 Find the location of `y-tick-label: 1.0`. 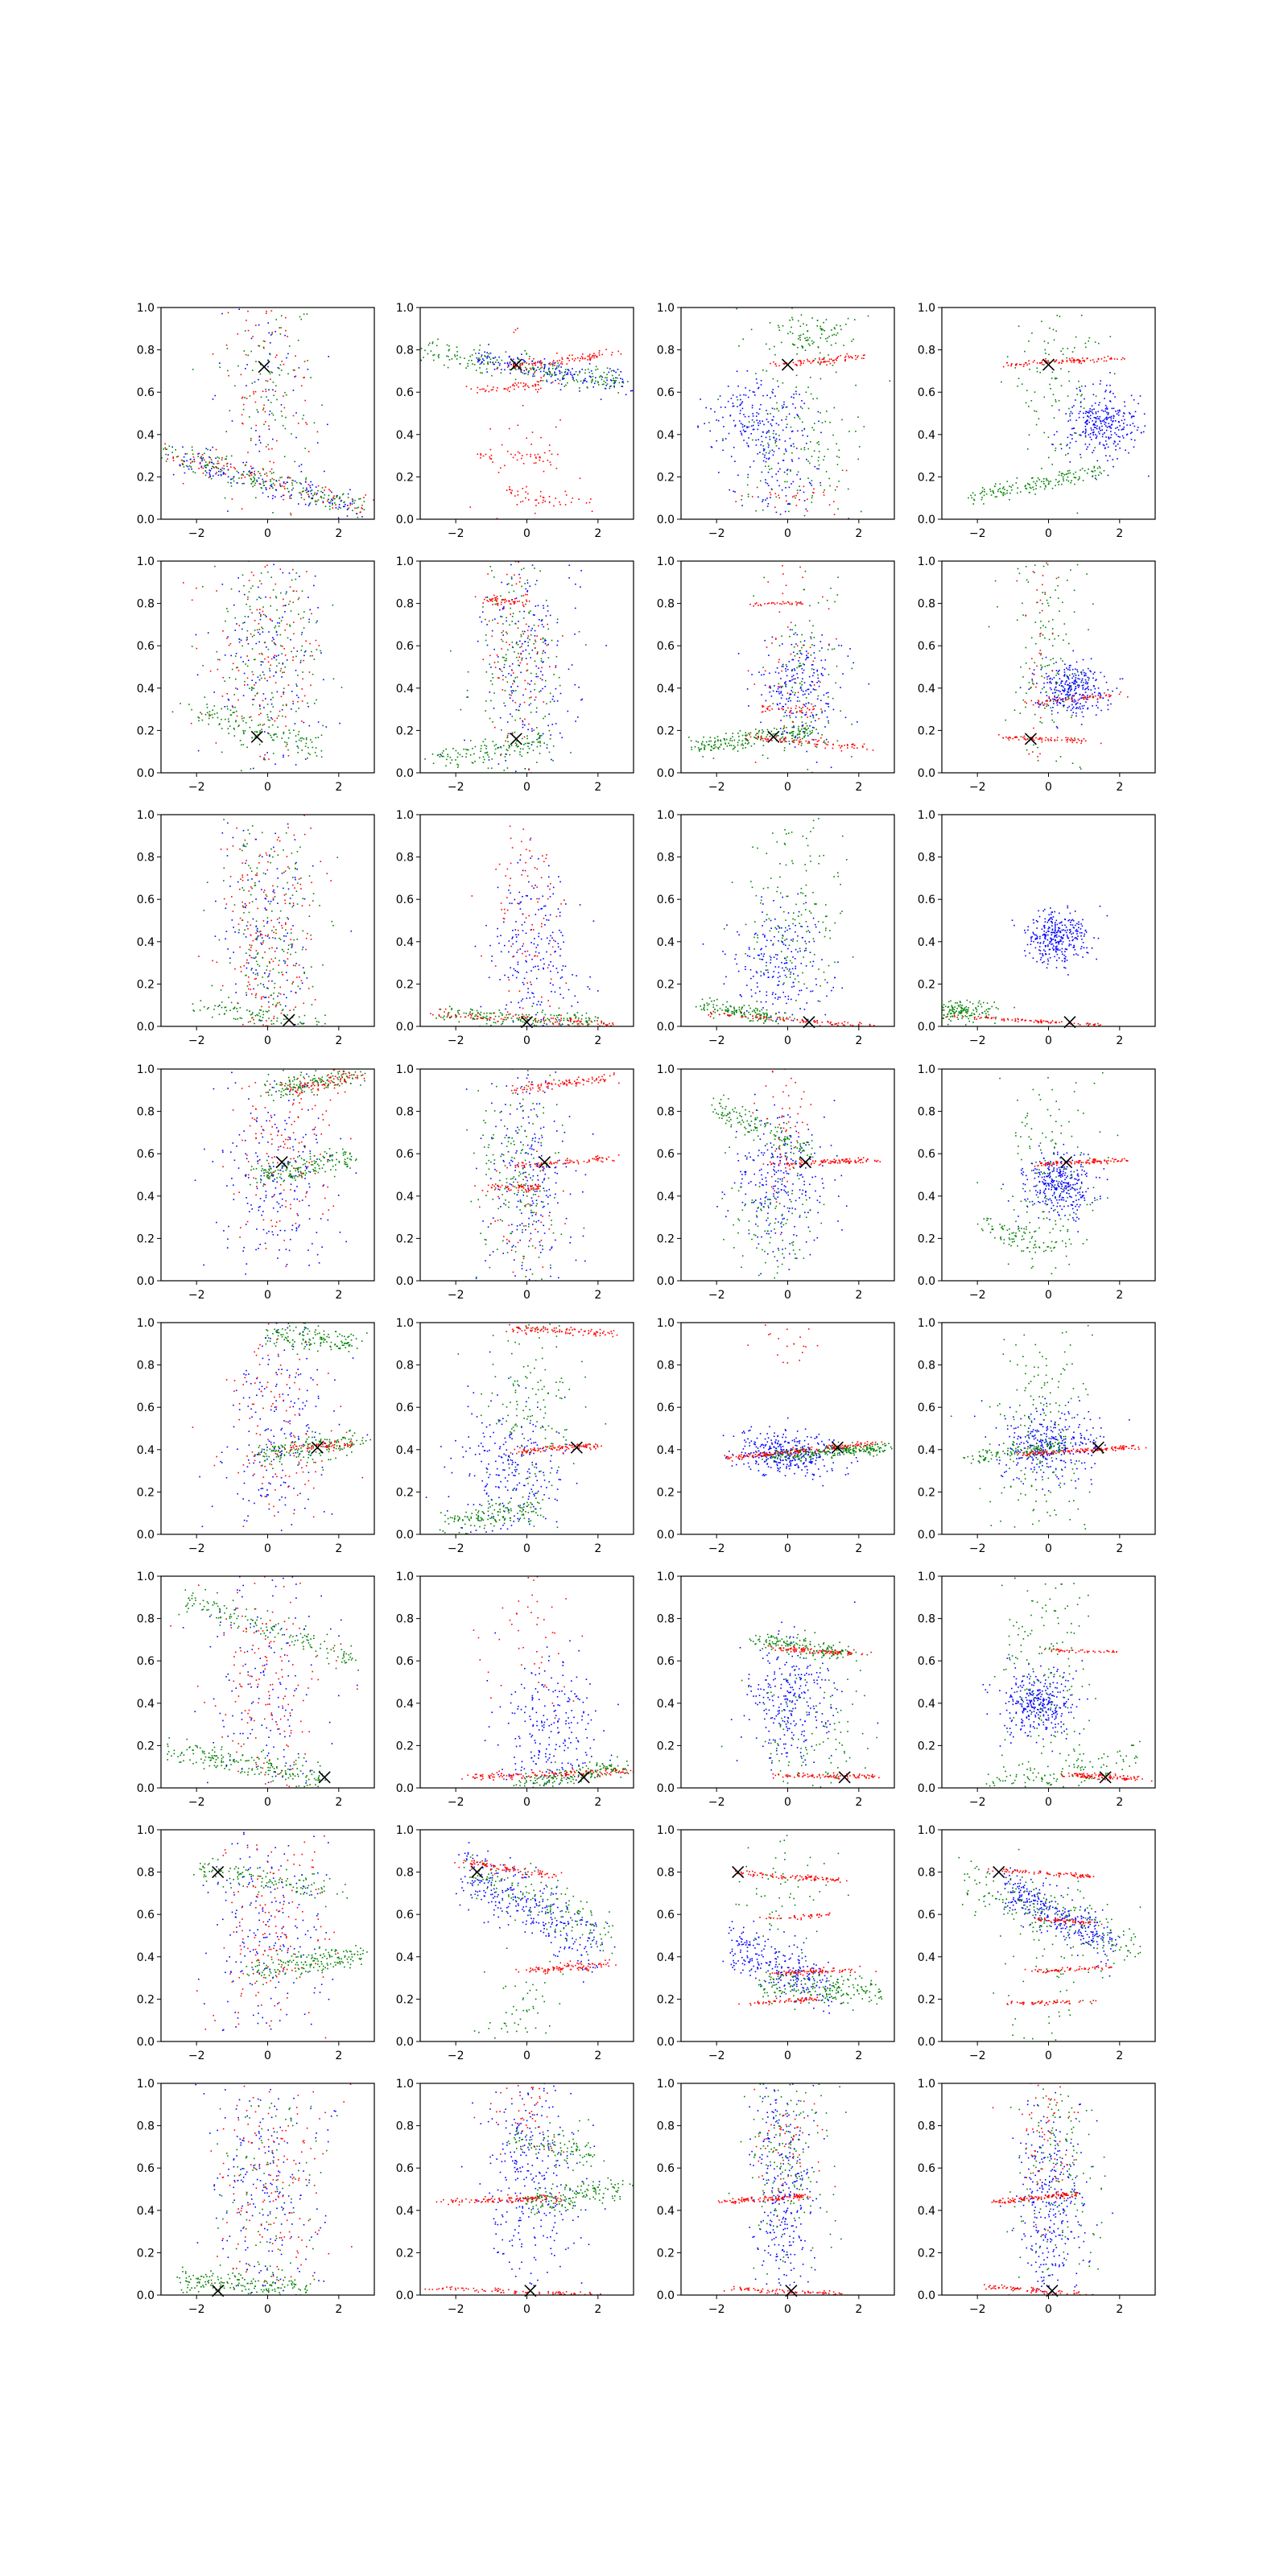

y-tick-label: 1.0 is located at coordinates (926, 308).